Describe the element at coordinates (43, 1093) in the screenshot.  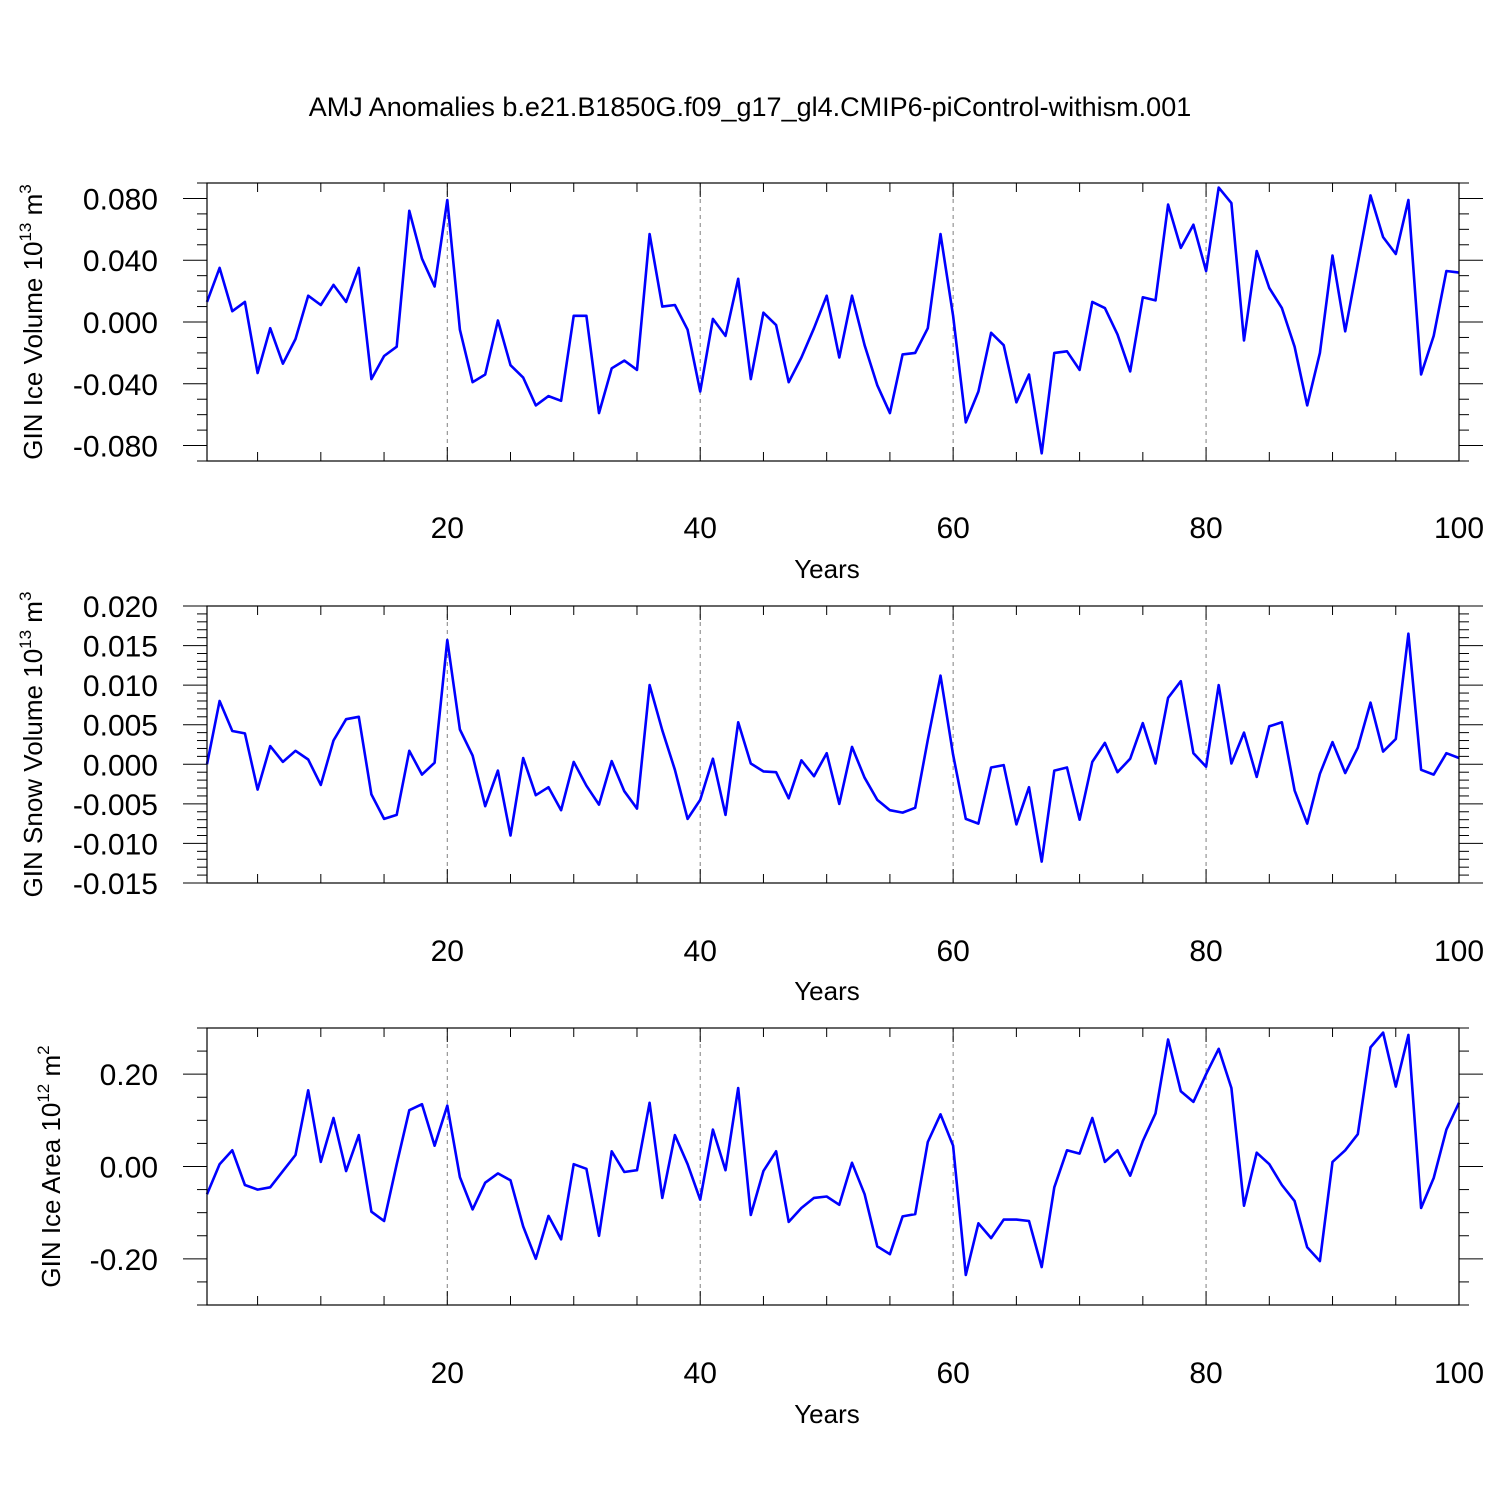
I see `y-axis-label-exponent: 12` at that location.